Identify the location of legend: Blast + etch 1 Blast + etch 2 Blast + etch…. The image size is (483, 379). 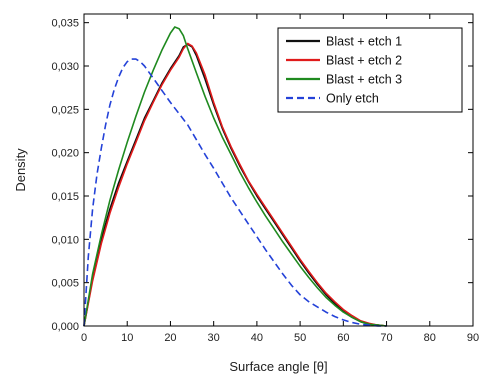
(370, 70).